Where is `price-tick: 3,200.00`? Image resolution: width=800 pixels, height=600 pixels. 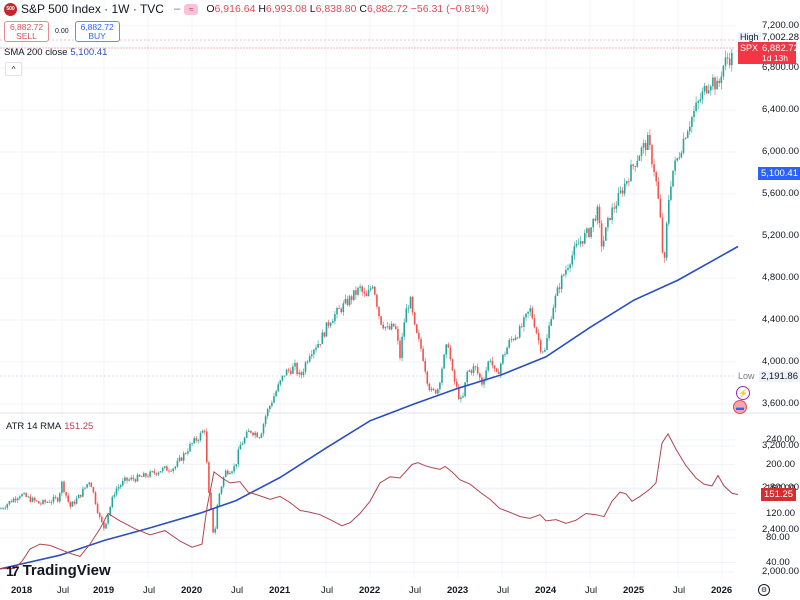
price-tick: 3,200.00 is located at coordinates (780, 445).